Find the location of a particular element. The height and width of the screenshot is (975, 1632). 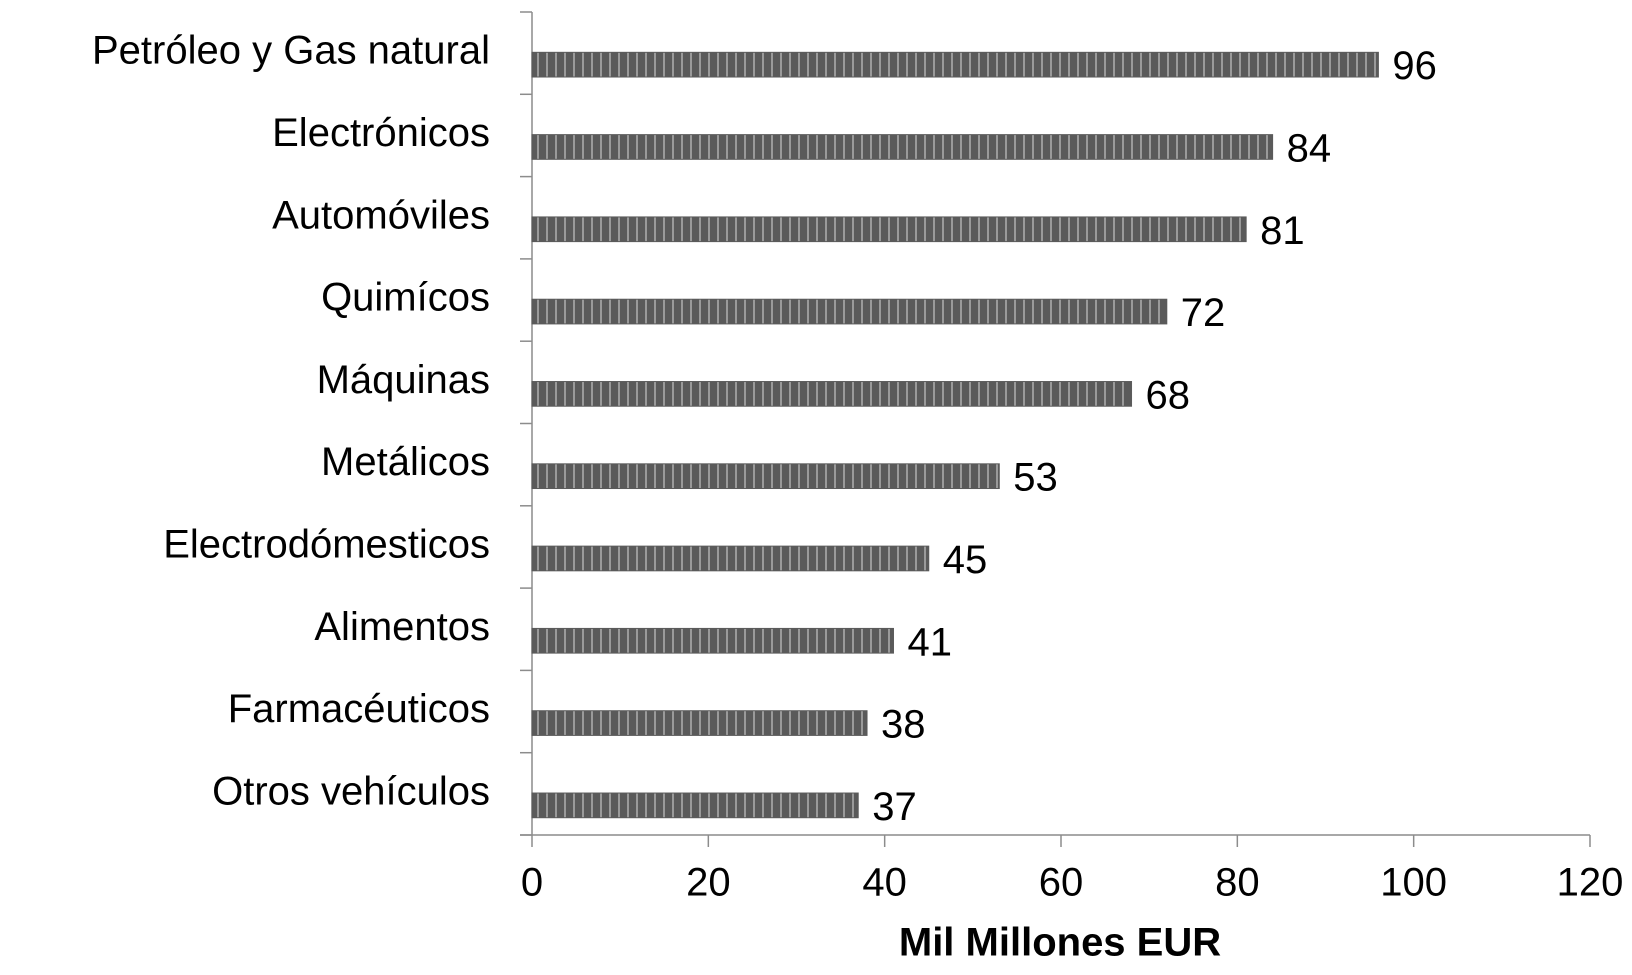

value-label: 68 is located at coordinates (1168, 395).